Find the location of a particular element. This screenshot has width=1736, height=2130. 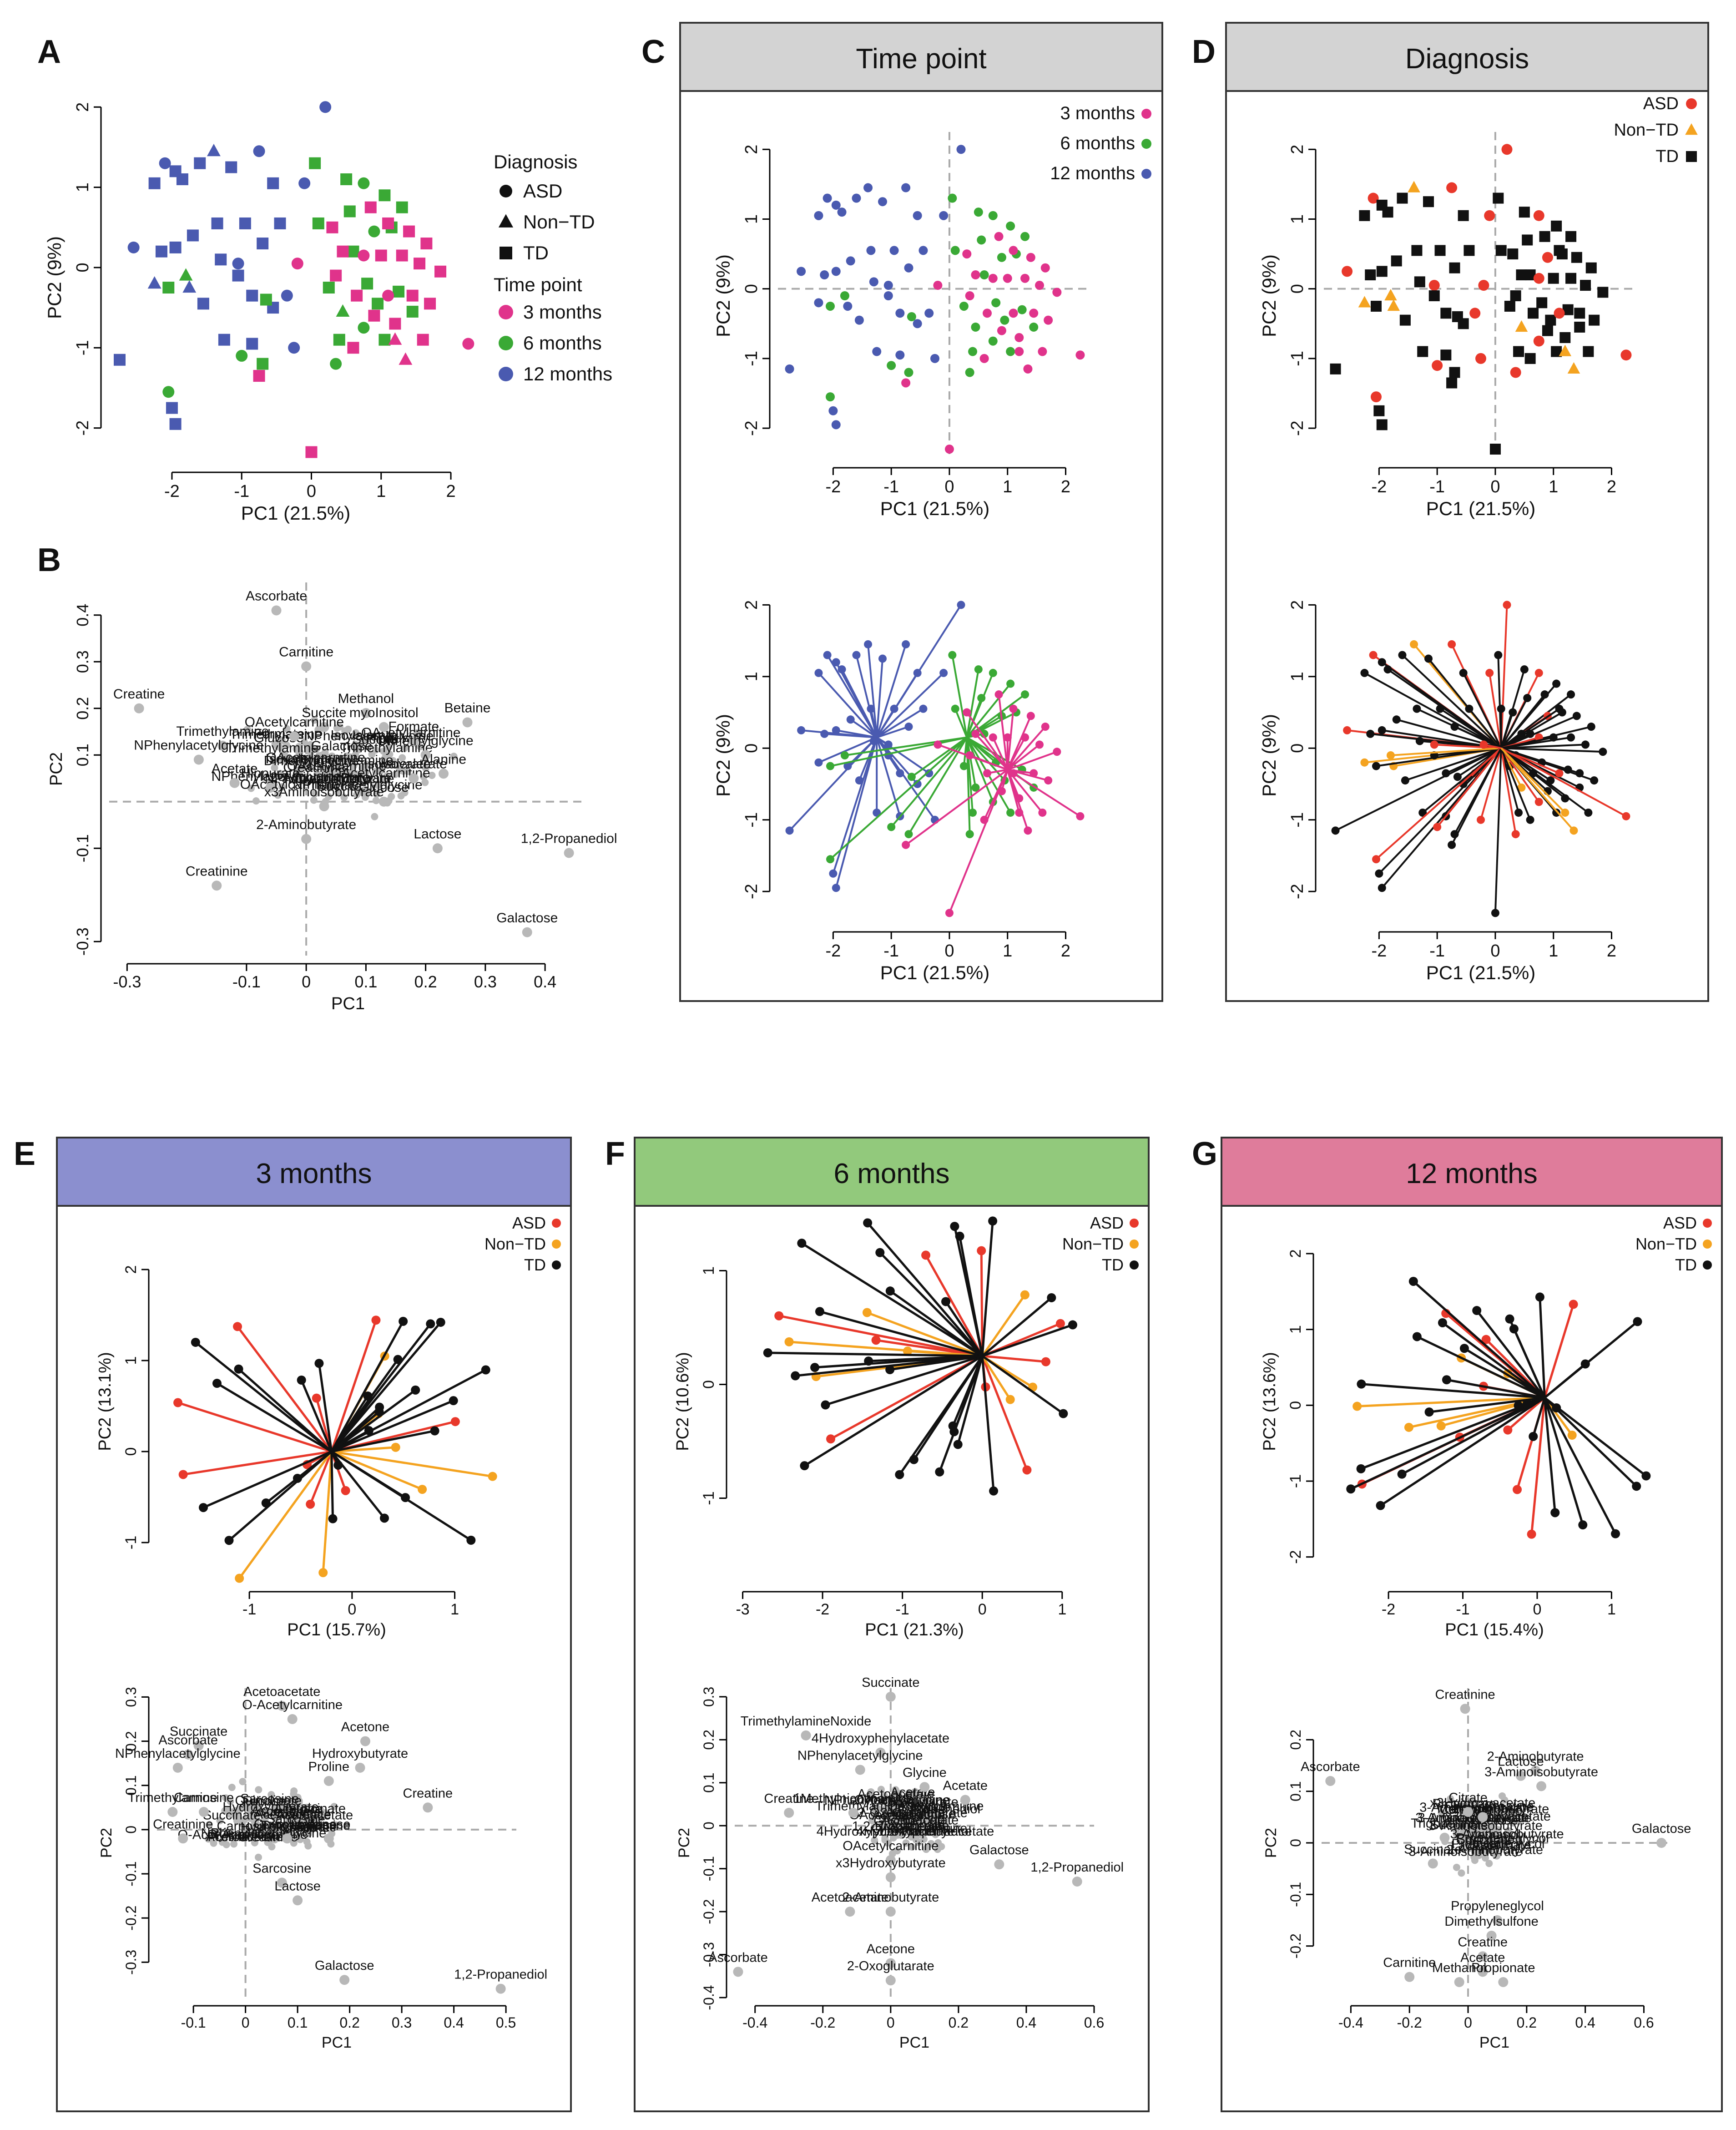

loading-label: Ascorbate is located at coordinates (1330, 1767).